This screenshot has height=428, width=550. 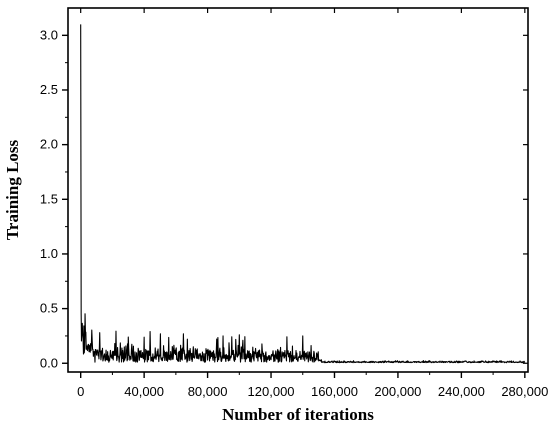 I want to click on x-tick-label: 280,000, so click(x=524, y=391).